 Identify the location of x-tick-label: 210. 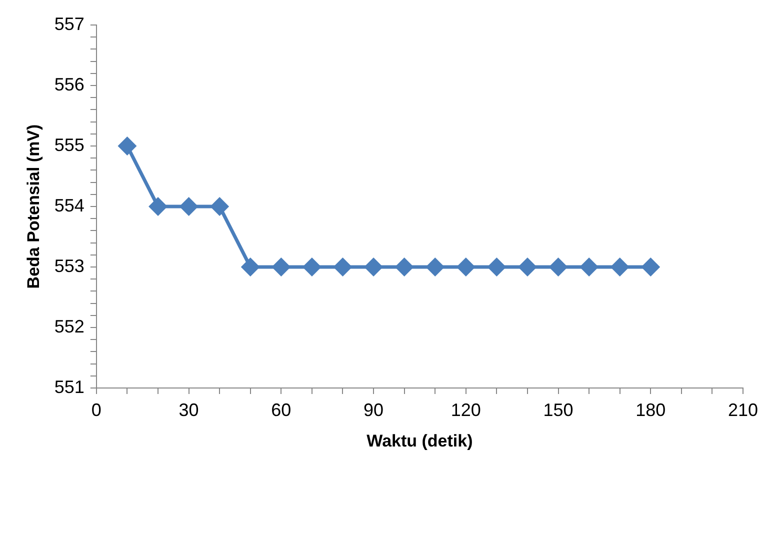
(743, 410).